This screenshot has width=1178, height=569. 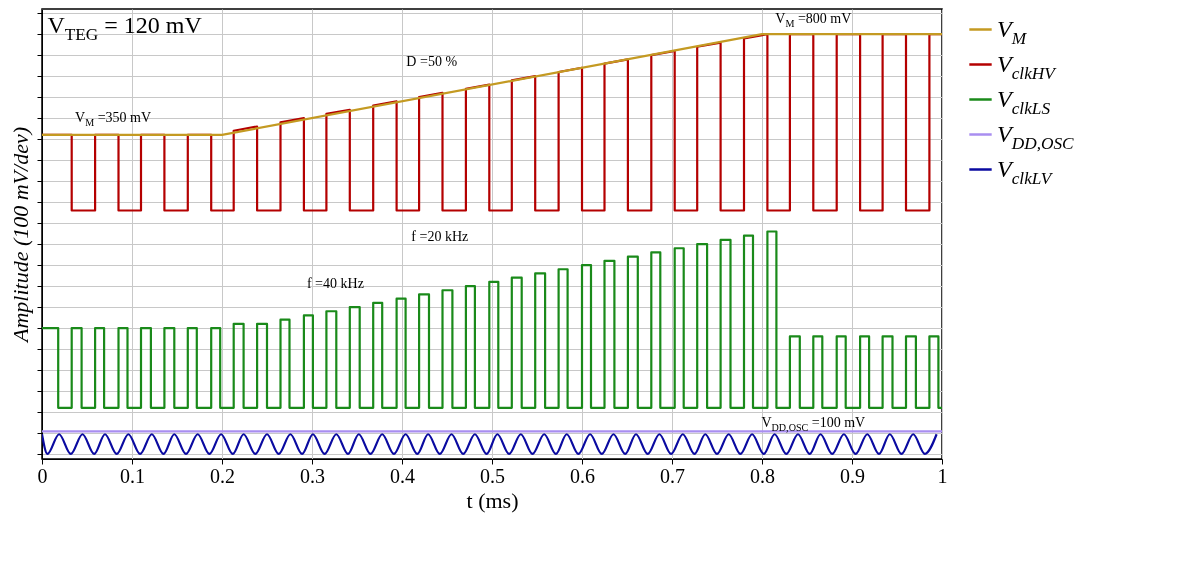 I want to click on y-axis-title: Amplitude (100 mV/dev), so click(x=20, y=235).